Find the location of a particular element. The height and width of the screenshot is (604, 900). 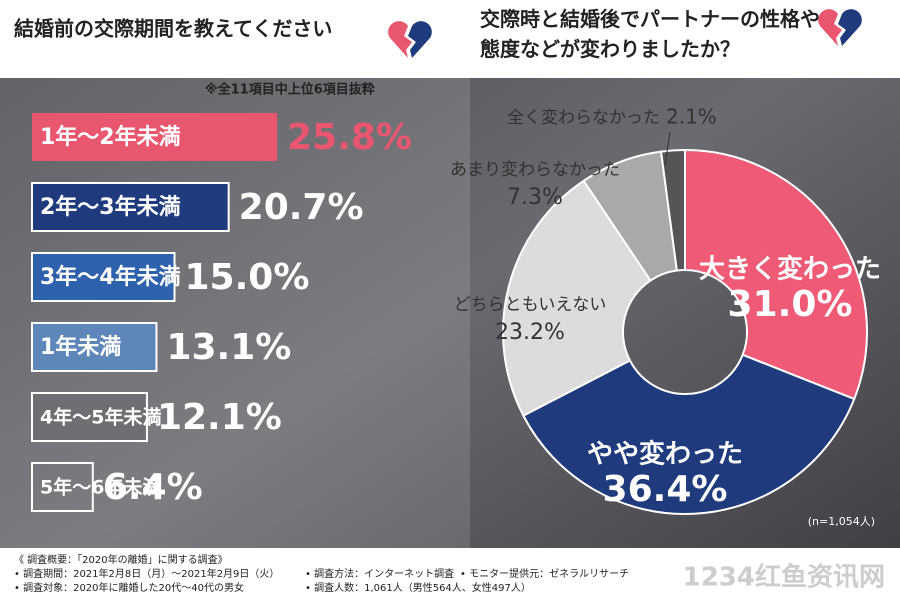

chart-note: (n=1,054人) is located at coordinates (841, 521).